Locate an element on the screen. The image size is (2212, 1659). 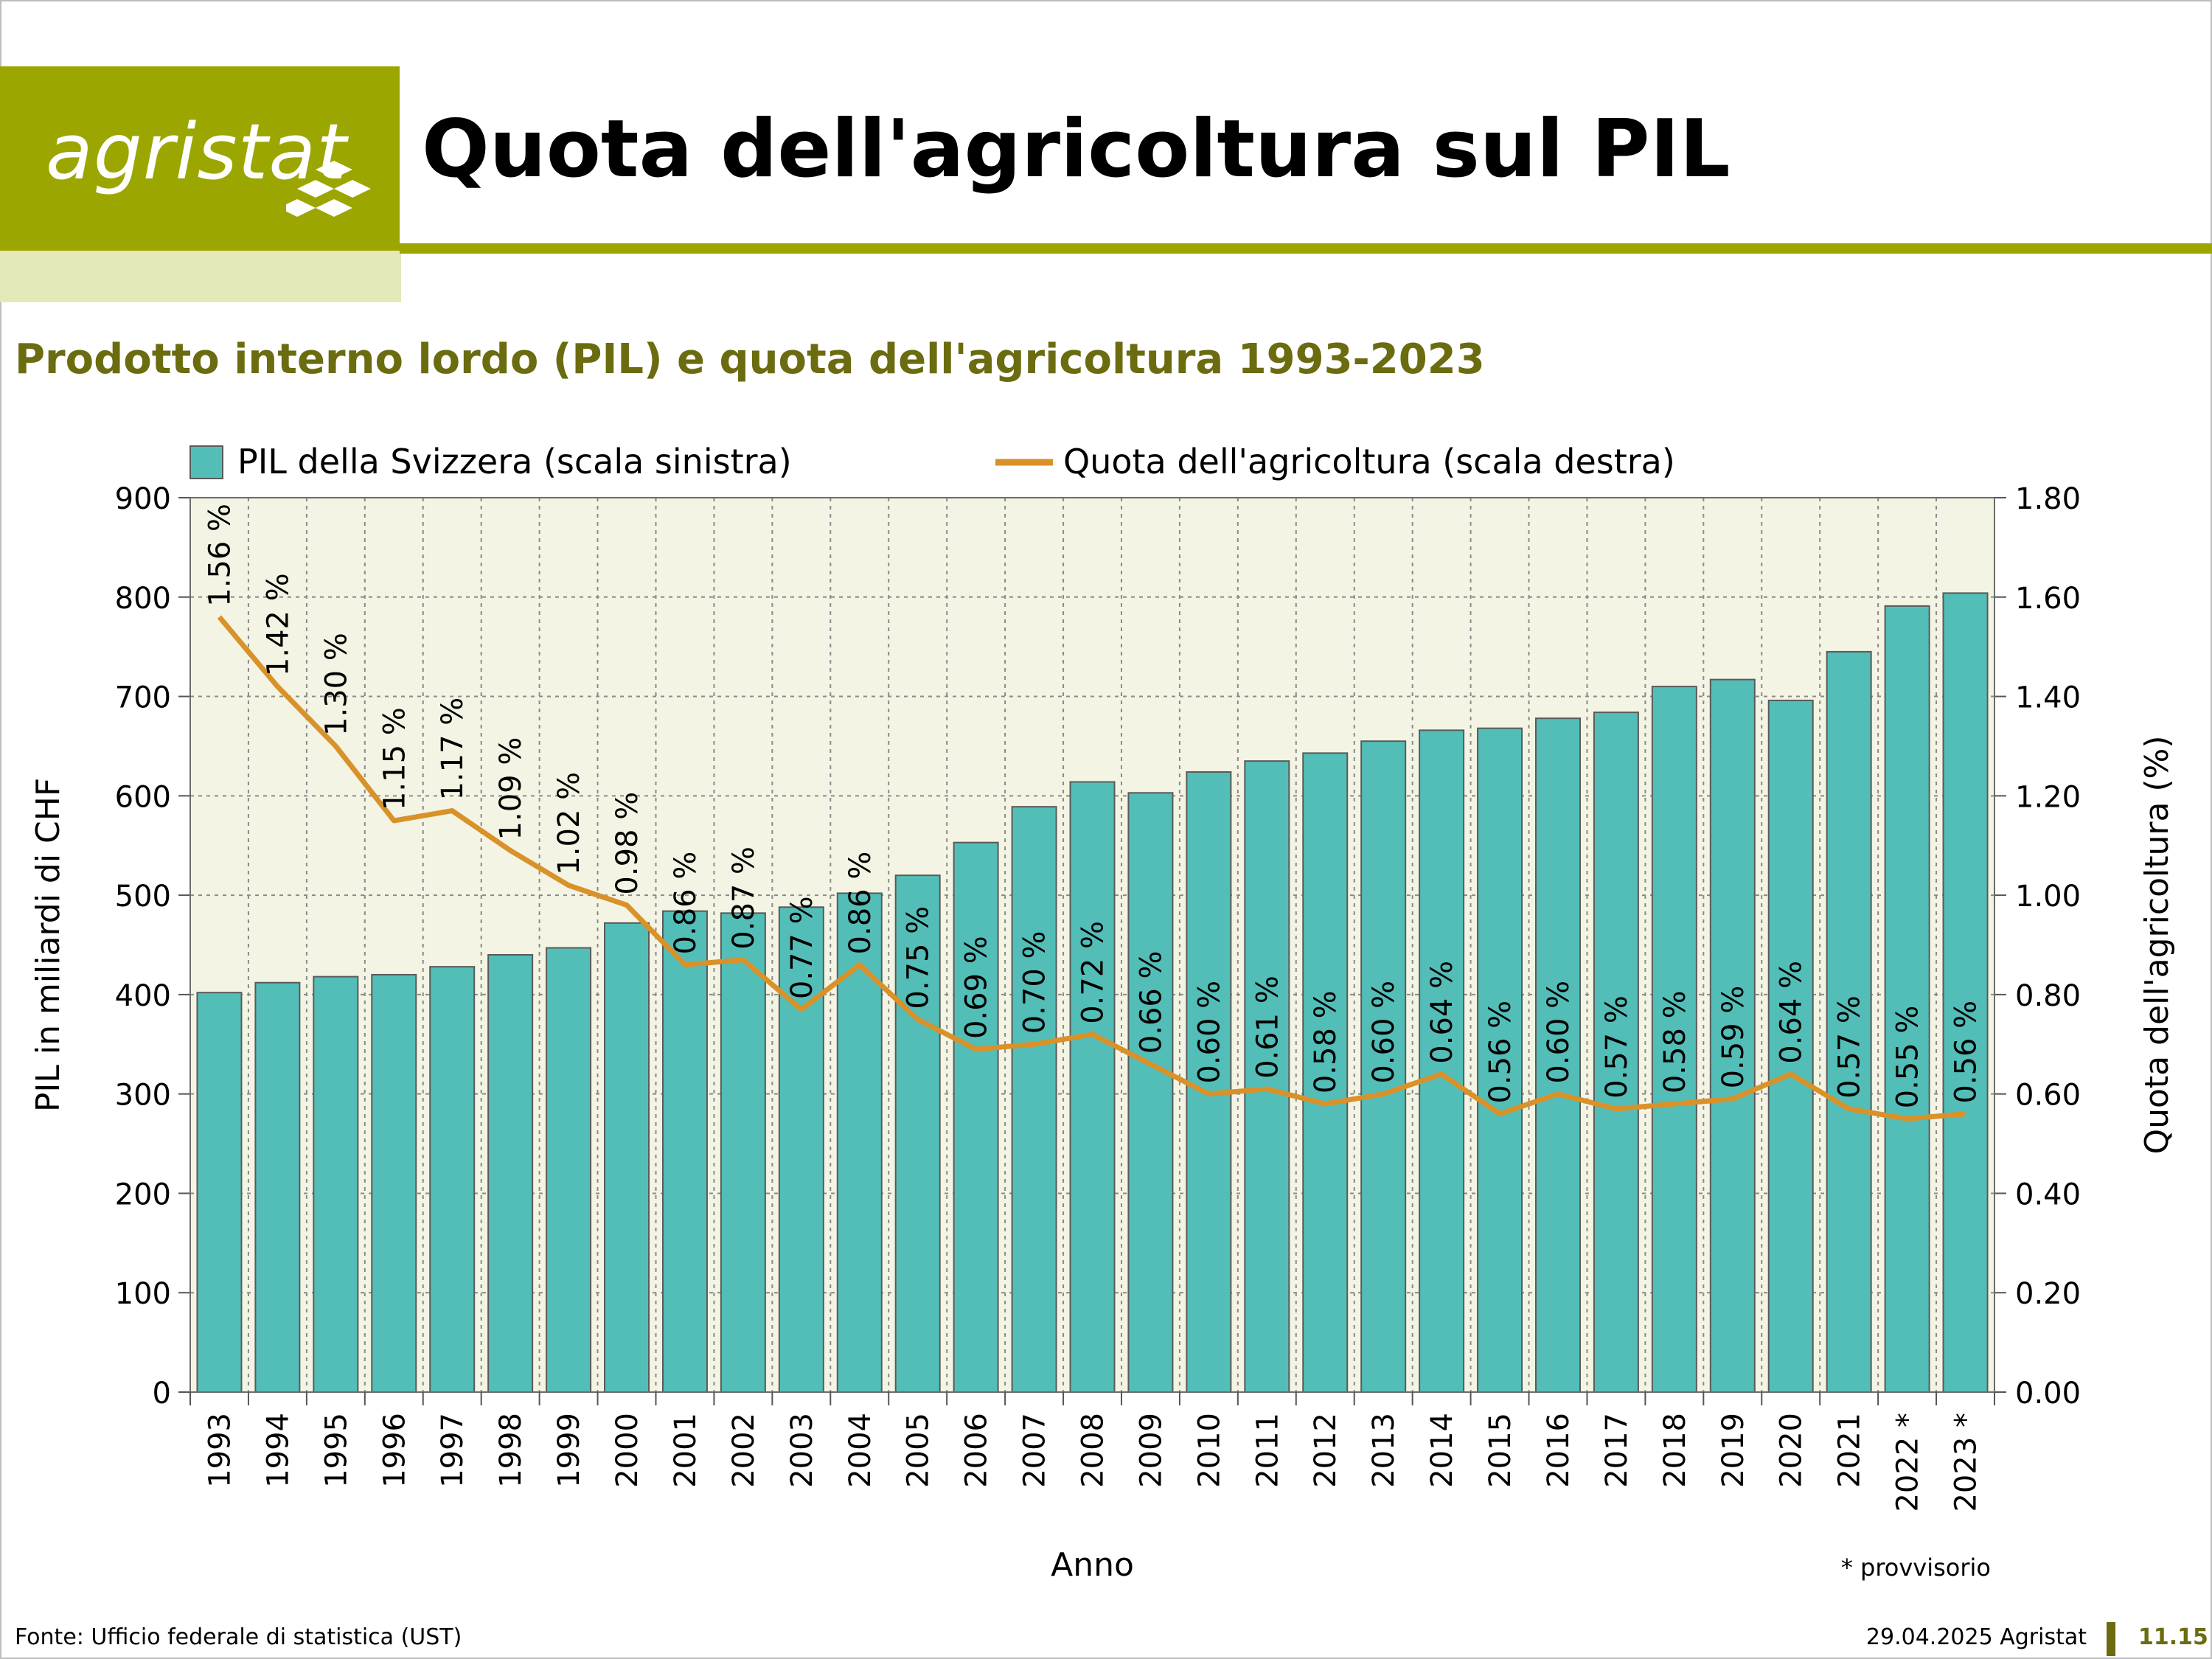
x-tick-label: 1999 is located at coordinates (569, 1450).